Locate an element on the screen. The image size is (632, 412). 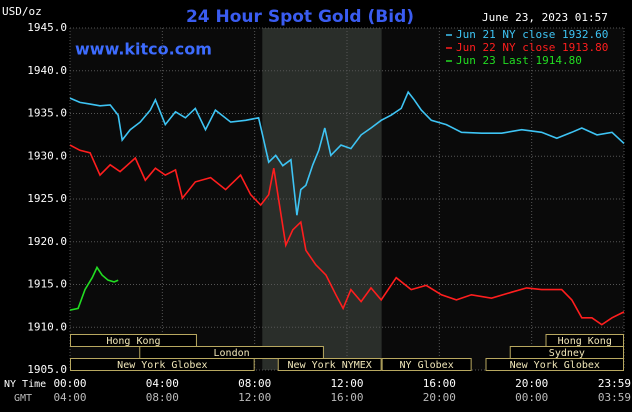
x-tick-label: 08:00 is located at coordinates (254, 383).